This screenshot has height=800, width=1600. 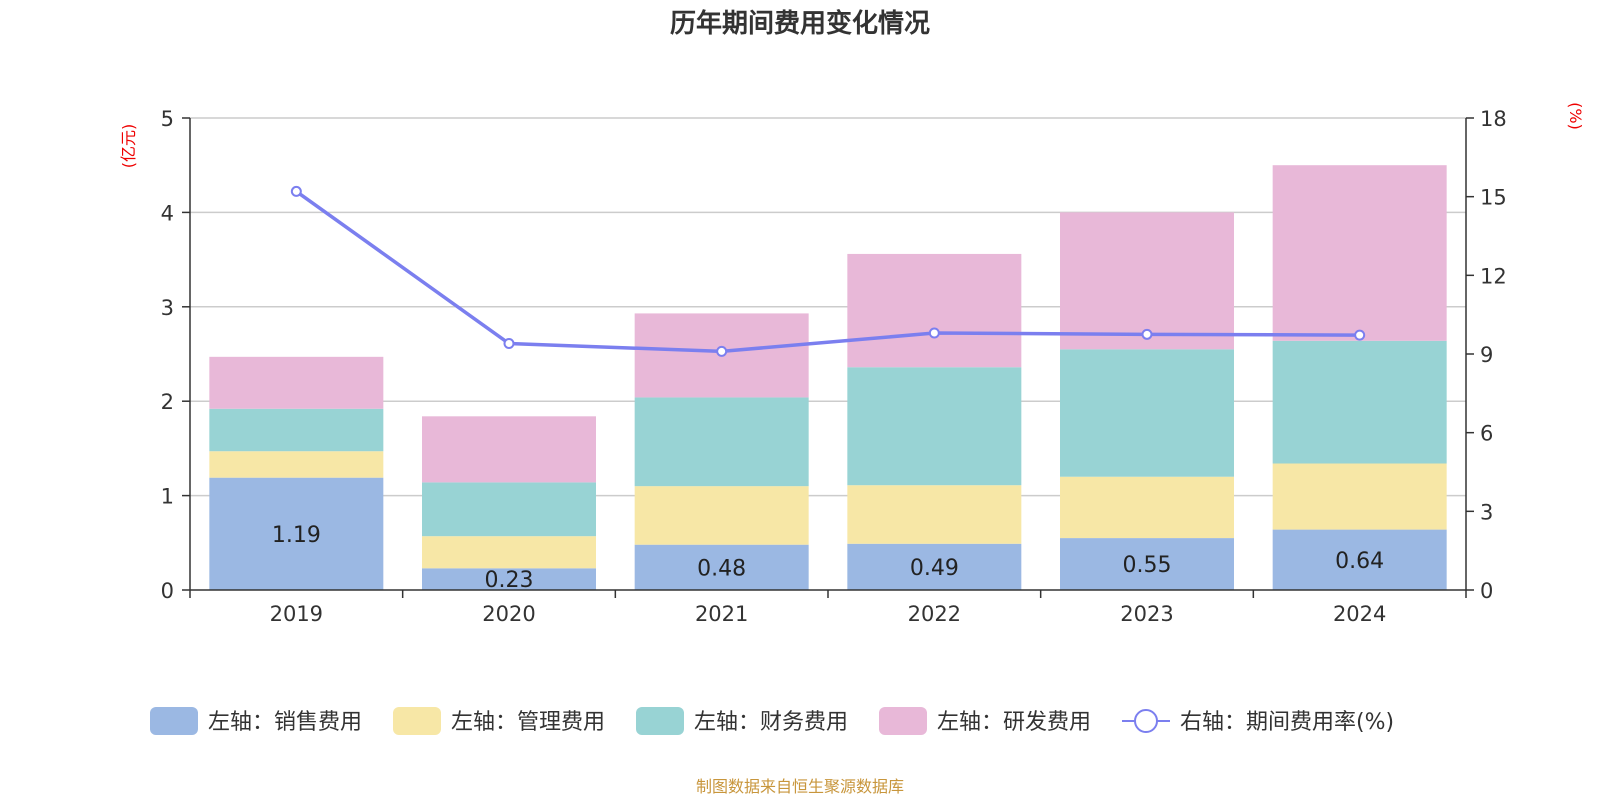 I want to click on right-tick-label: 3, so click(x=1486, y=512).